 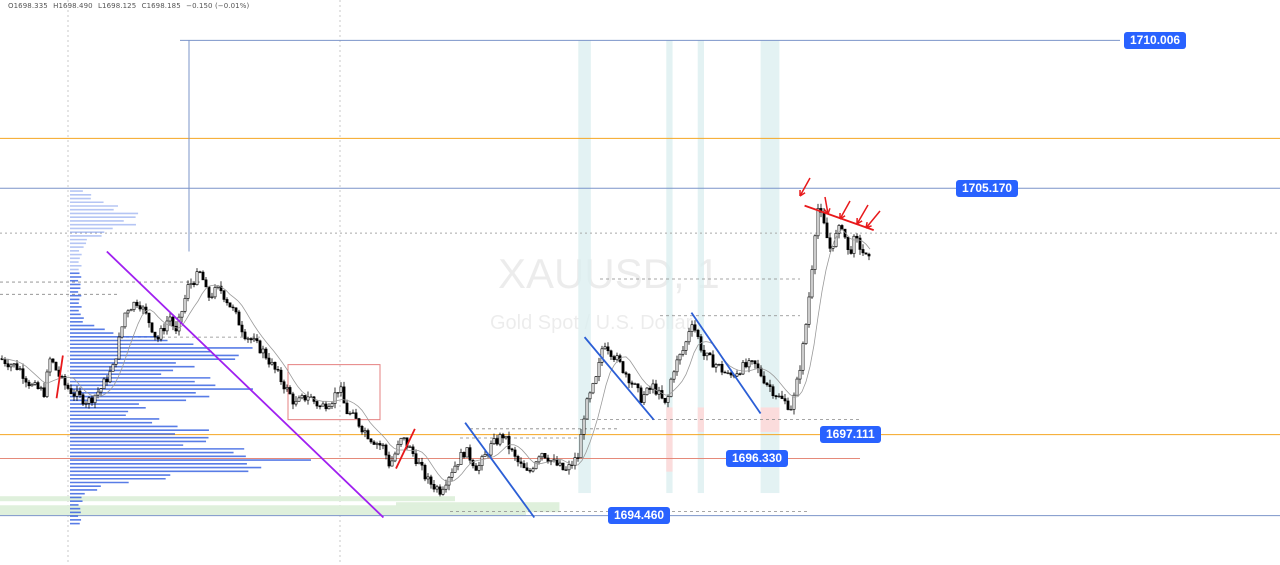 I want to click on price-tag-level-1696: 1696.330, so click(x=757, y=458).